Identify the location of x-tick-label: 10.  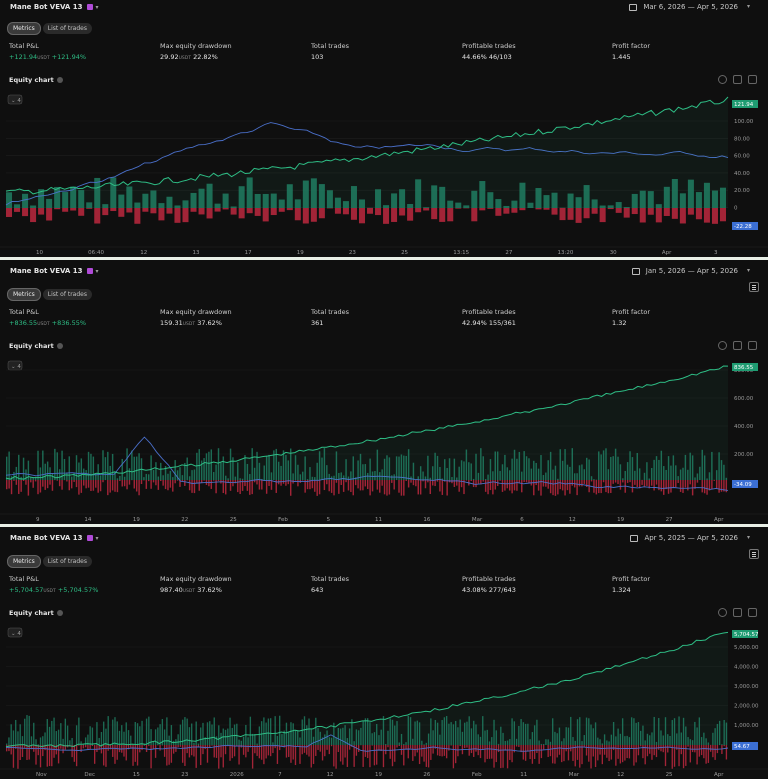
(39, 253).